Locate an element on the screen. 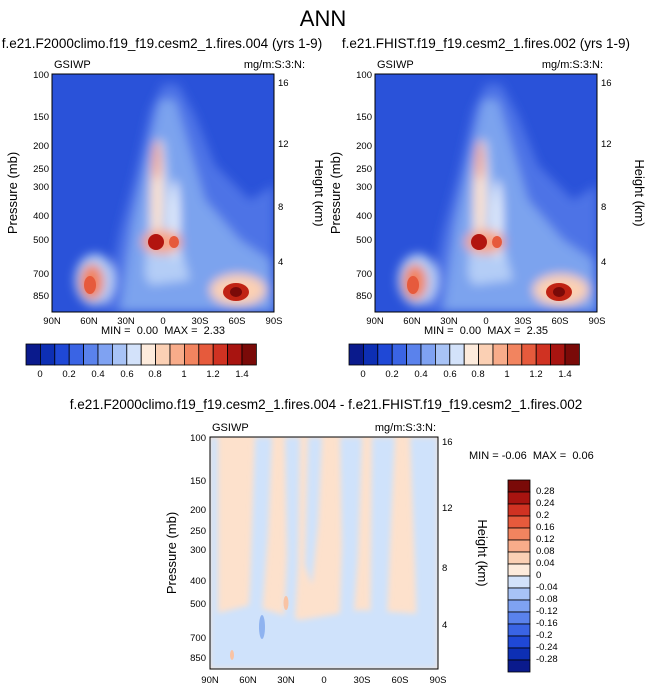 This screenshot has width=646, height=691. colorbar-label: 1 is located at coordinates (183, 374).